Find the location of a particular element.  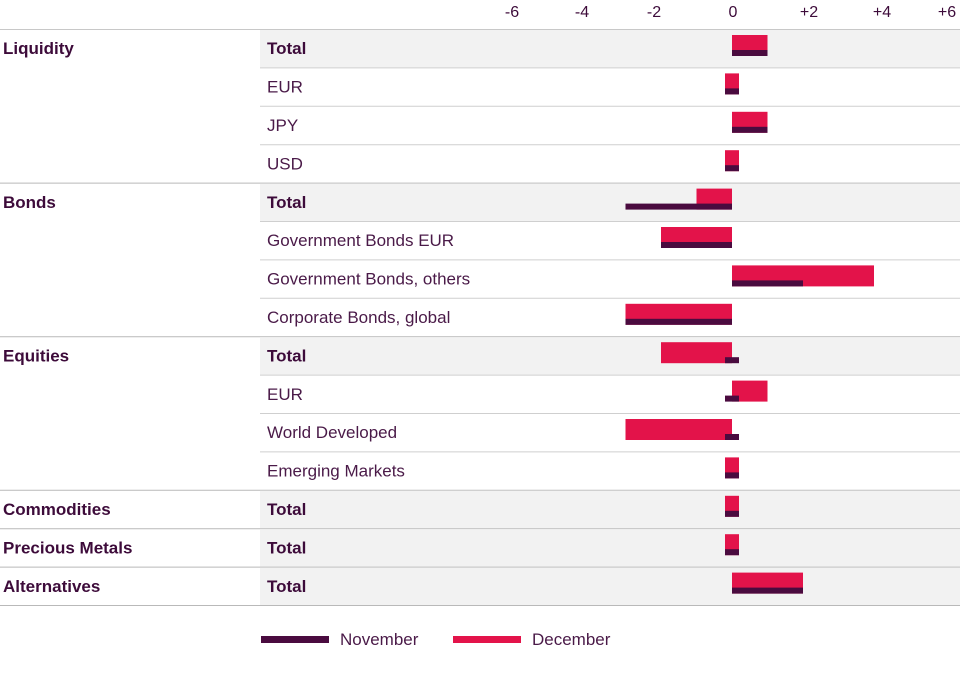

row-label: Government Bonds EUR is located at coordinates (360, 240).